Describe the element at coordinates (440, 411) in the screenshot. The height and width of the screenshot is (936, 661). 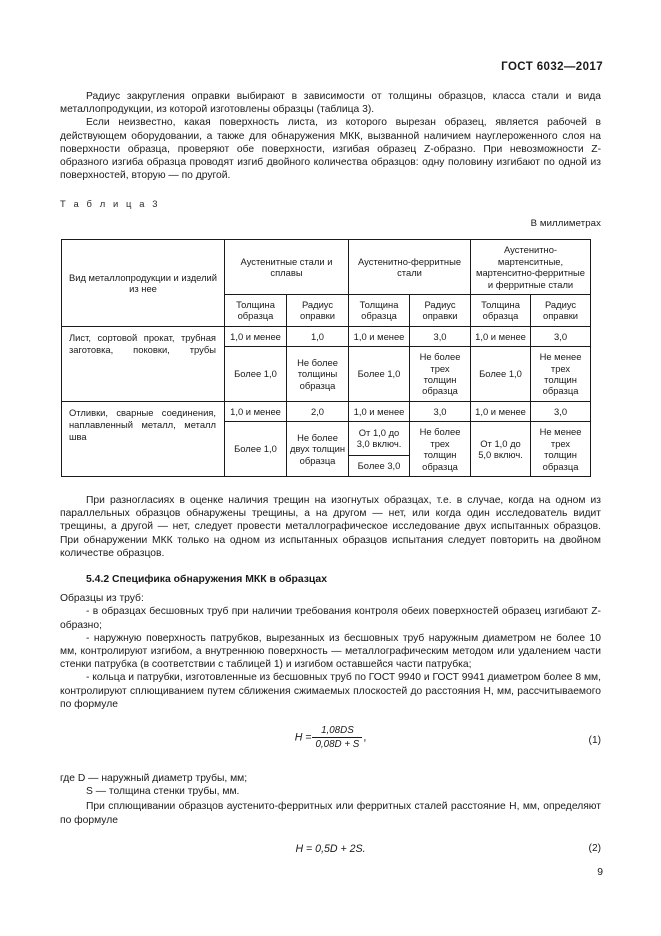
I see `cell2-g2-radius-a: 3,0` at that location.